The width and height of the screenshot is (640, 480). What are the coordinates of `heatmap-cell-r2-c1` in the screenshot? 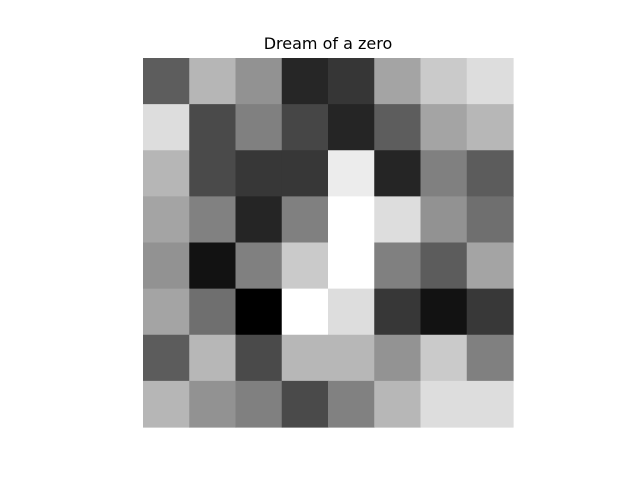 It's located at (213, 173).